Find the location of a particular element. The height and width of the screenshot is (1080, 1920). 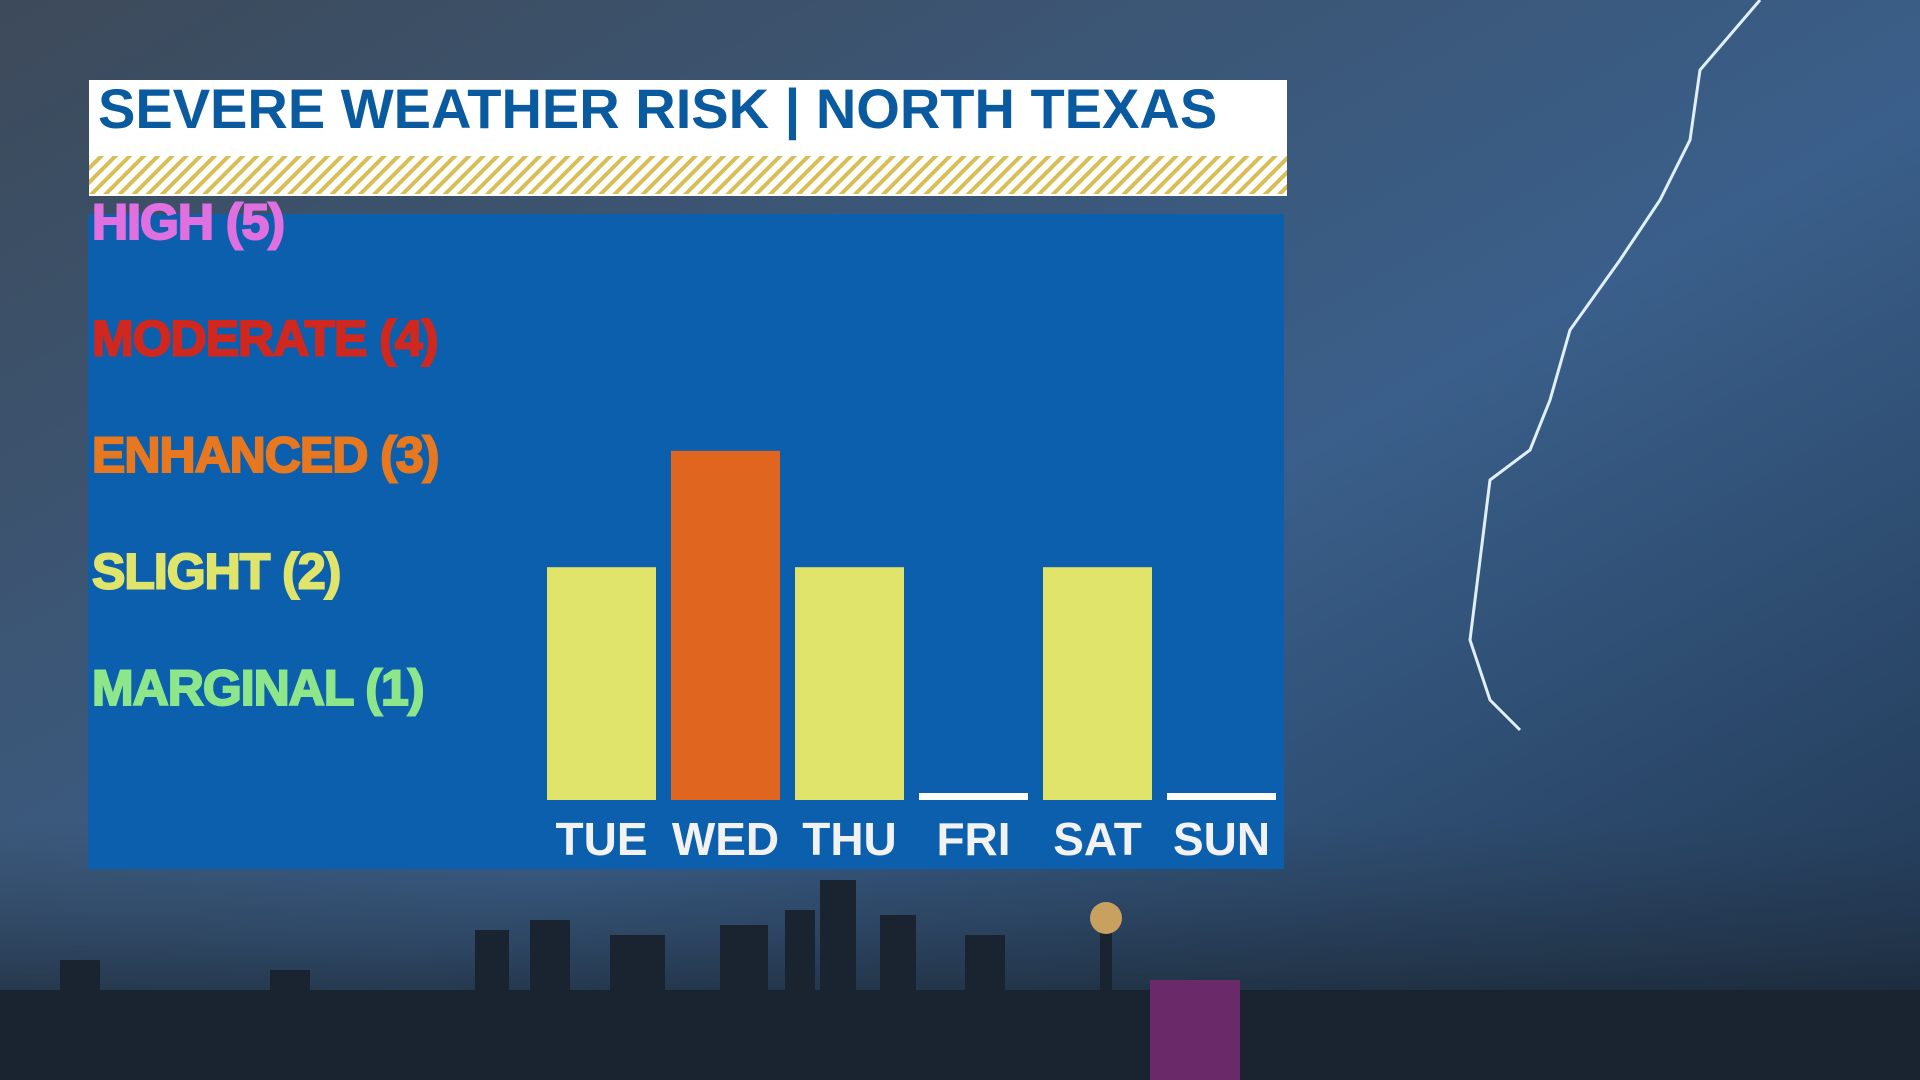

chart-title: SEVERE WEATHER RISK | NORTH TEXAS is located at coordinates (657, 109).